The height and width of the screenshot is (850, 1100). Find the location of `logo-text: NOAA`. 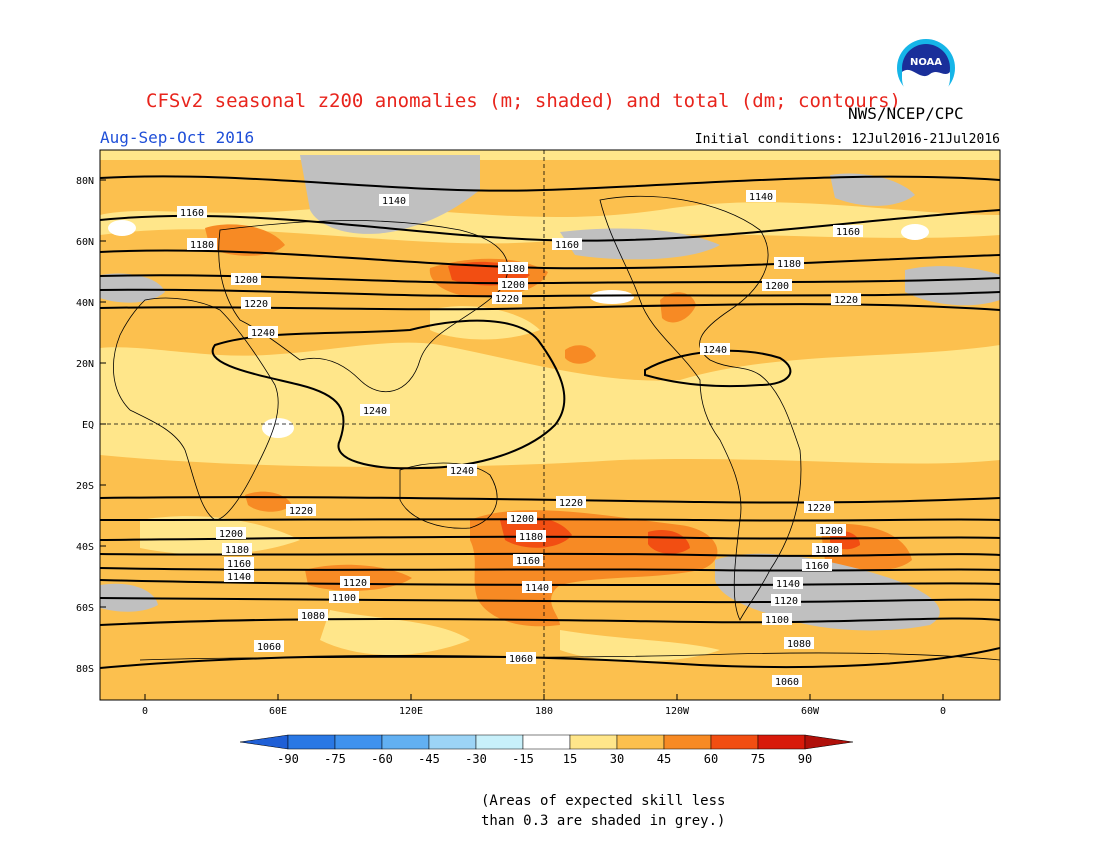

logo-text: NOAA is located at coordinates (926, 62).